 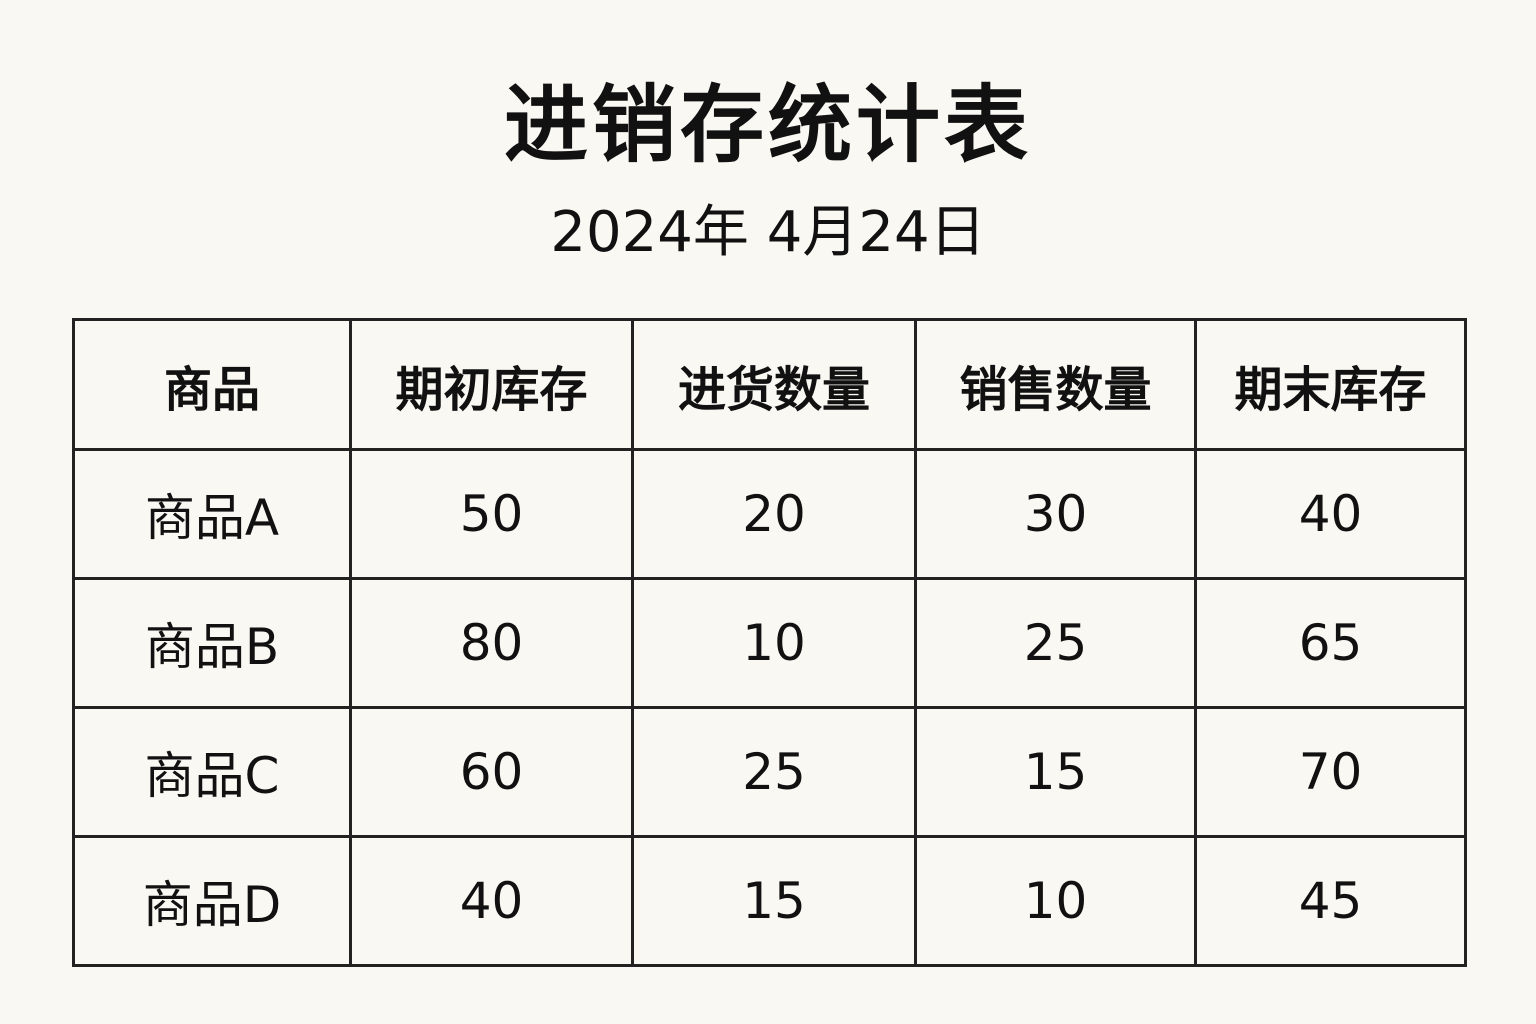 What do you see at coordinates (1055, 514) in the screenshot?
I see `cell-sales-qty: 30` at bounding box center [1055, 514].